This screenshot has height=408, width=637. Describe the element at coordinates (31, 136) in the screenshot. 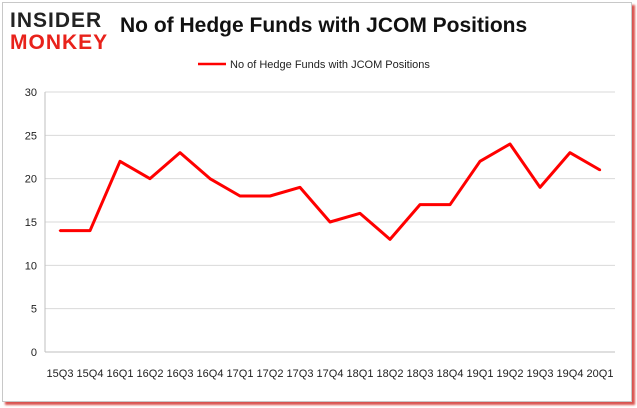

I see `y-tick-label: 25` at that location.